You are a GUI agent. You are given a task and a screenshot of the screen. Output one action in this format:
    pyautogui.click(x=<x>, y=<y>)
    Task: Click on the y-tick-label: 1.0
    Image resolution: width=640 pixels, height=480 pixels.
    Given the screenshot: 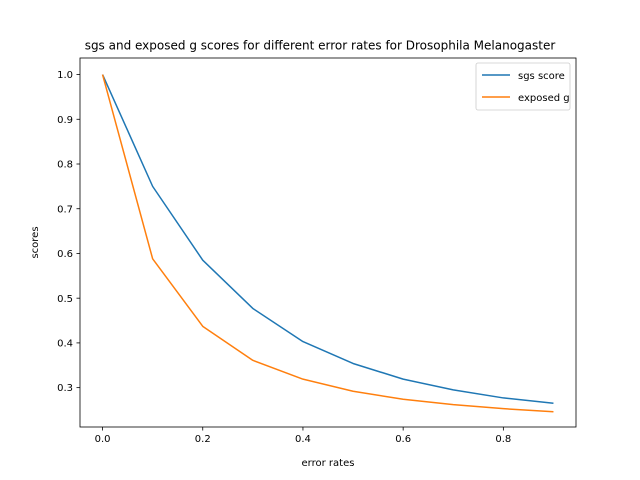 What is the action you would take?
    pyautogui.click(x=65, y=75)
    